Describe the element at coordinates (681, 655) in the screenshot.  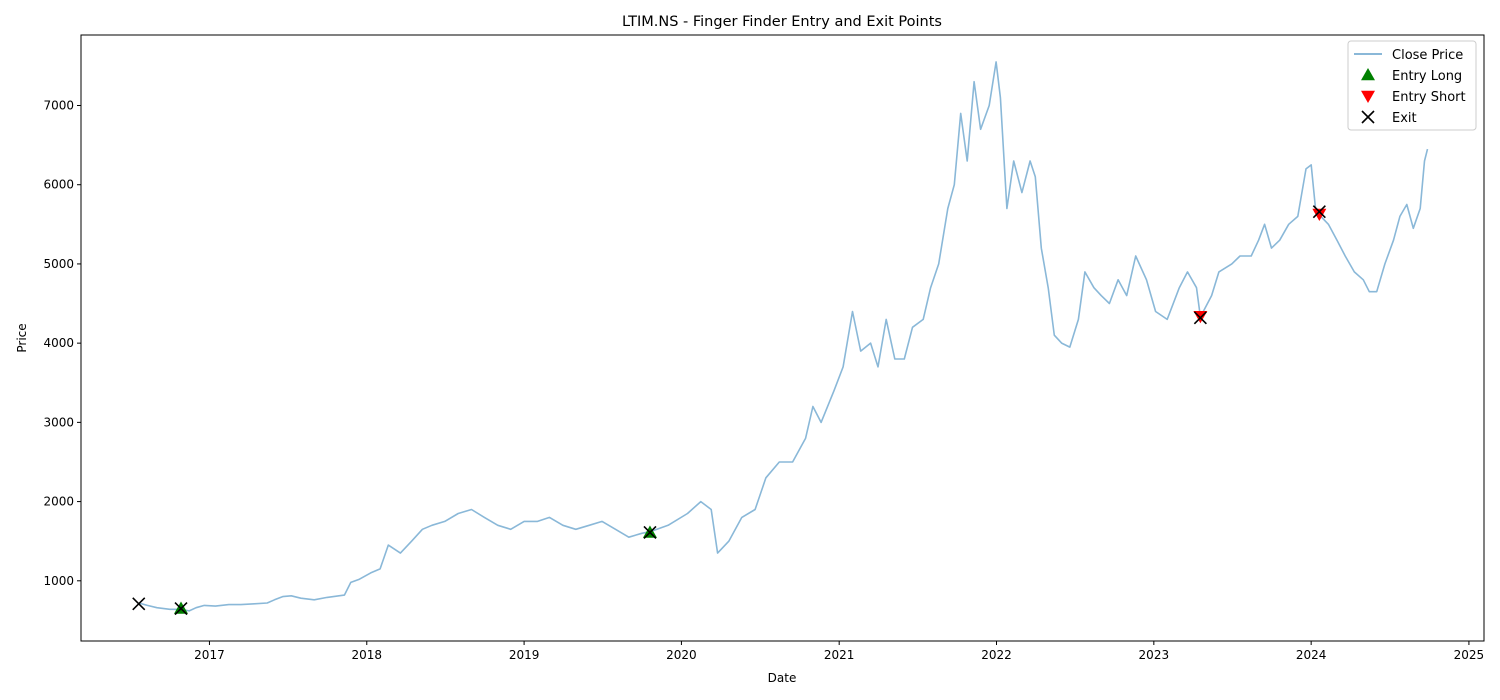
I see `x-tick-label: 2020` at that location.